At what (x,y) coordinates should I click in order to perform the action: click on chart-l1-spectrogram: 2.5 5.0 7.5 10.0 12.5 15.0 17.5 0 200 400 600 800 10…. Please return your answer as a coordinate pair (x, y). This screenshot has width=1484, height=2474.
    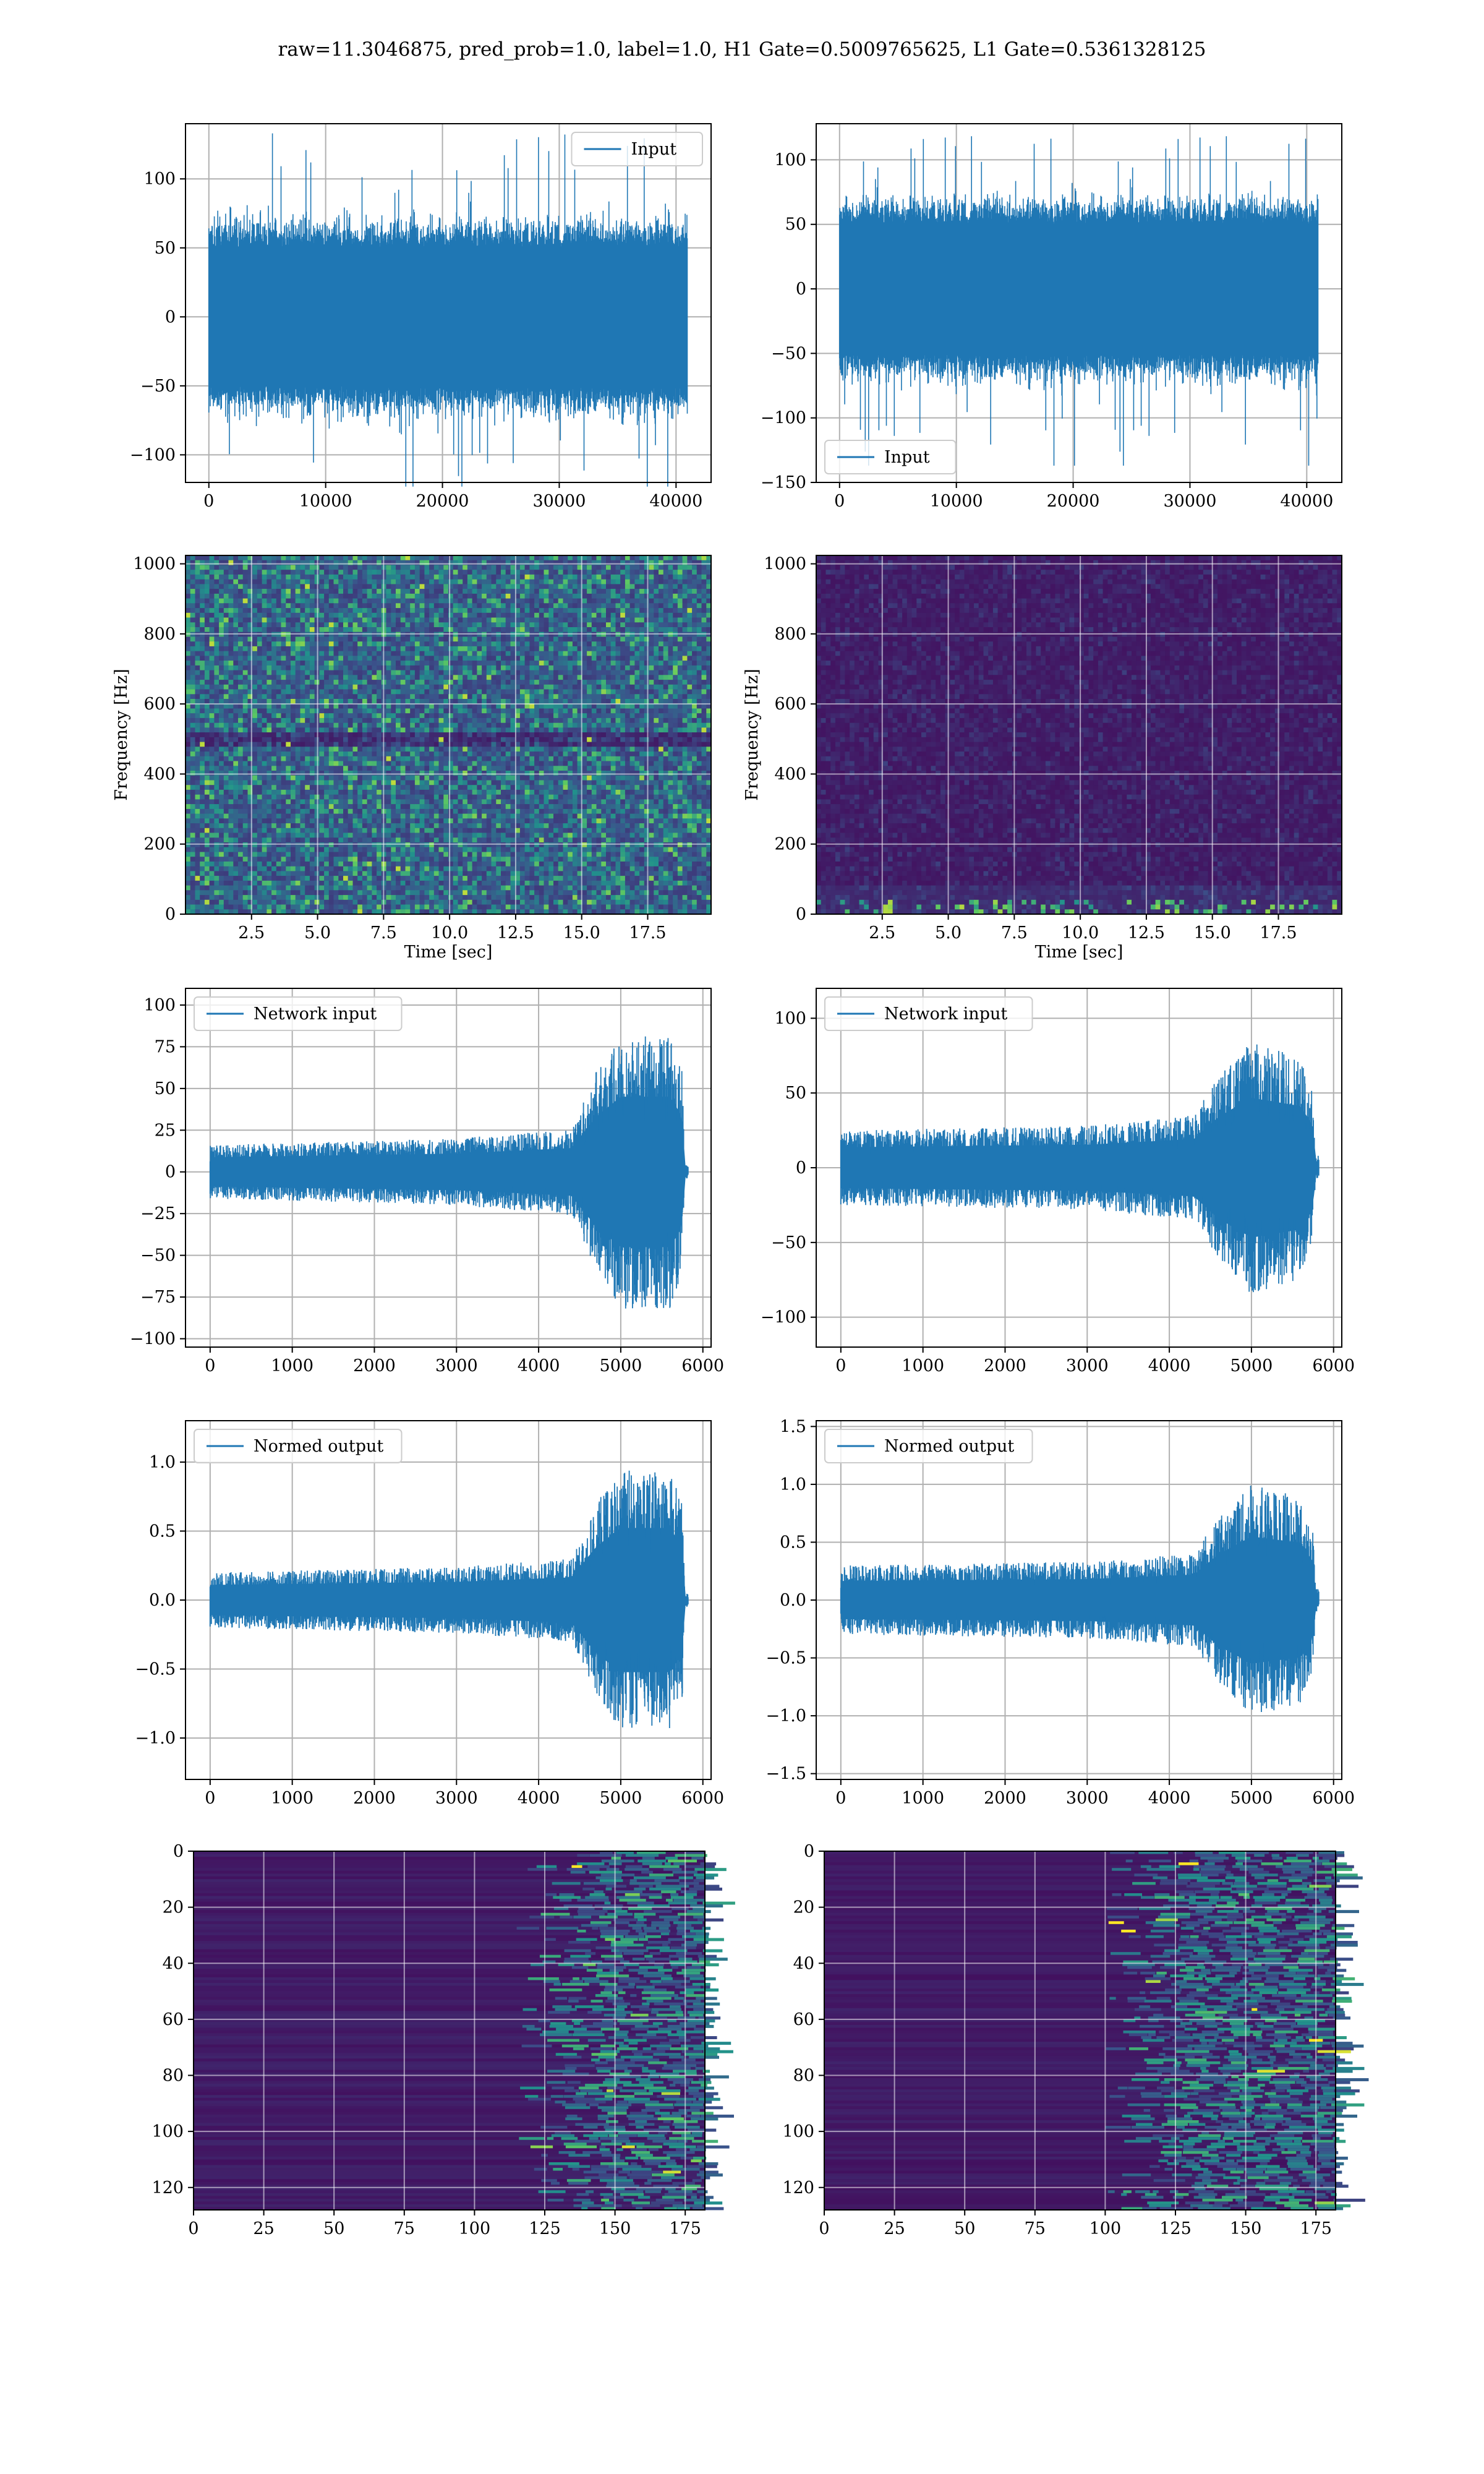
    Looking at the image, I should click on (1042, 759).